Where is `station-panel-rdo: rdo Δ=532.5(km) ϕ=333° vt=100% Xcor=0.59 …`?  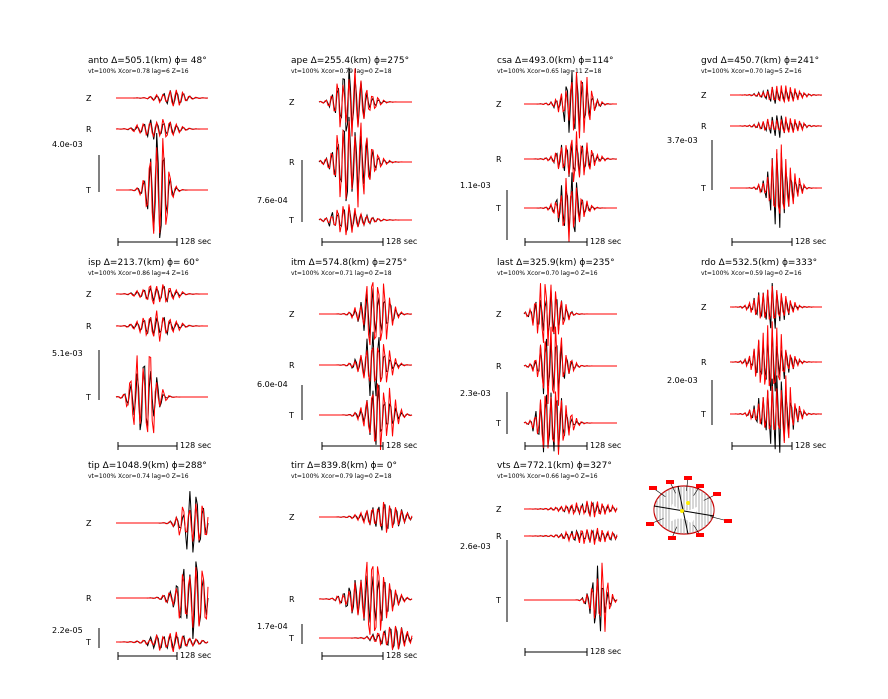
station-panel-rdo: rdo Δ=532.5(km) ϕ=333° vt=100% Xcor=0.59 … is located at coordinates (746, 355).